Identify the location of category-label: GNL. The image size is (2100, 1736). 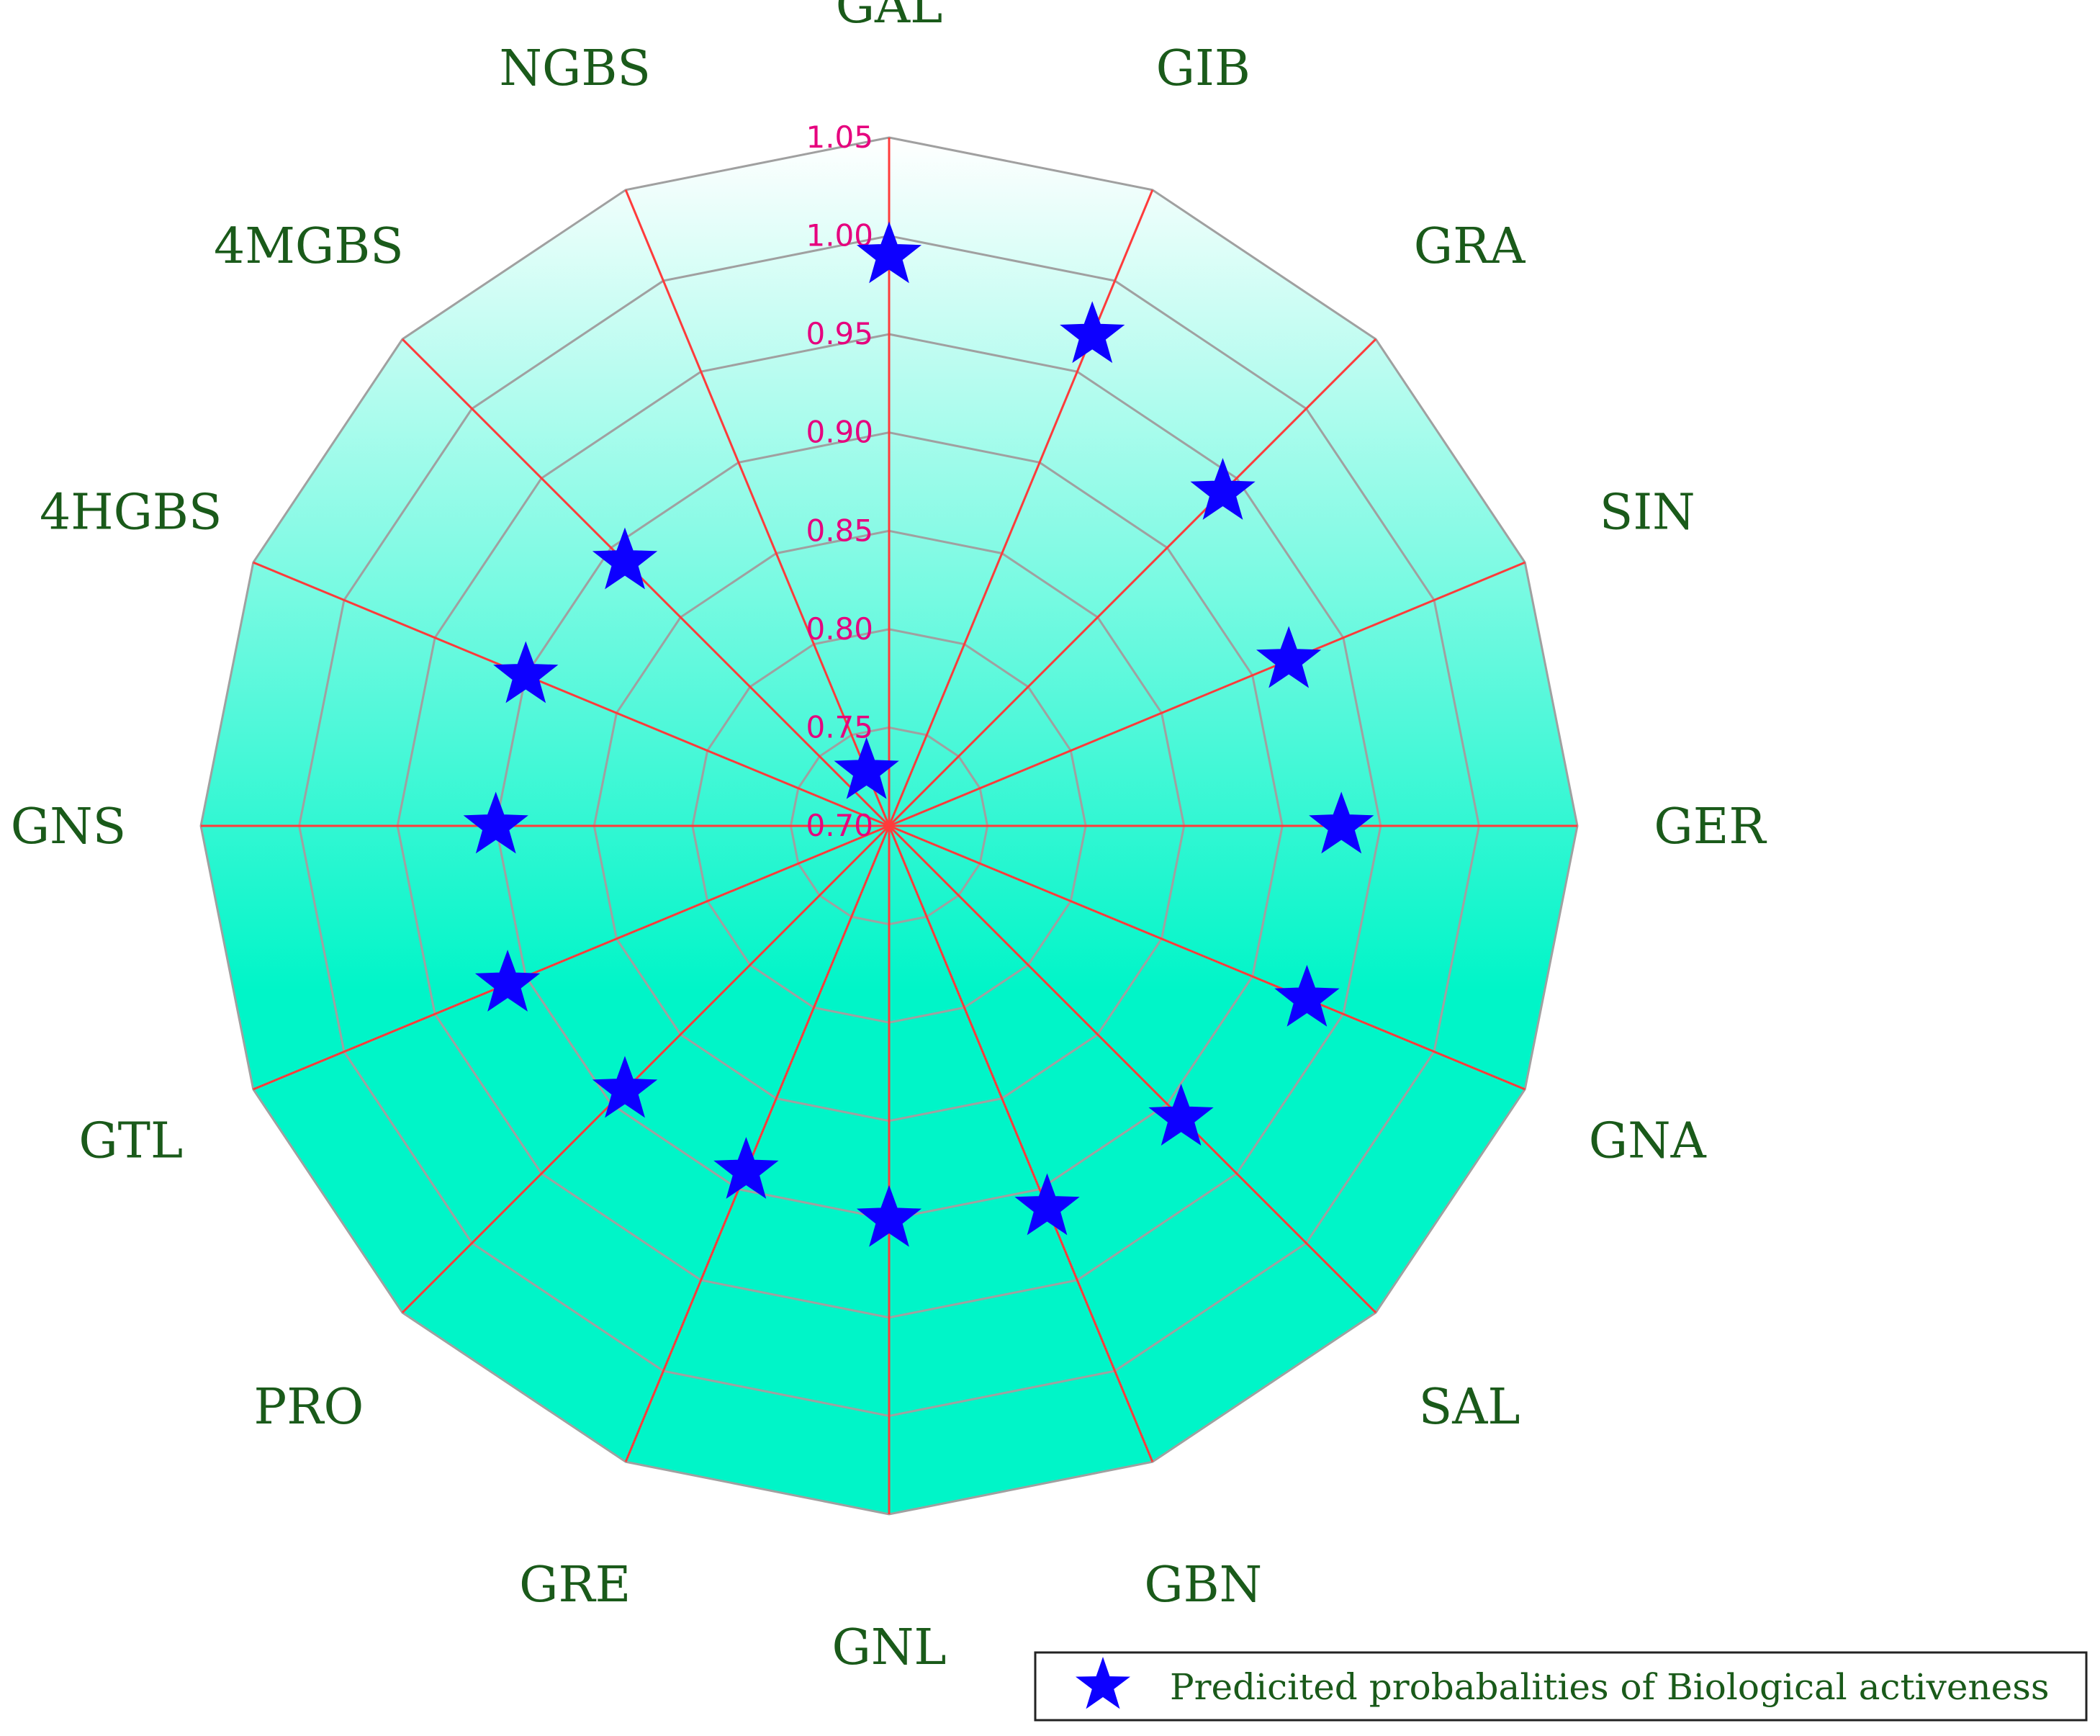
(889, 1647).